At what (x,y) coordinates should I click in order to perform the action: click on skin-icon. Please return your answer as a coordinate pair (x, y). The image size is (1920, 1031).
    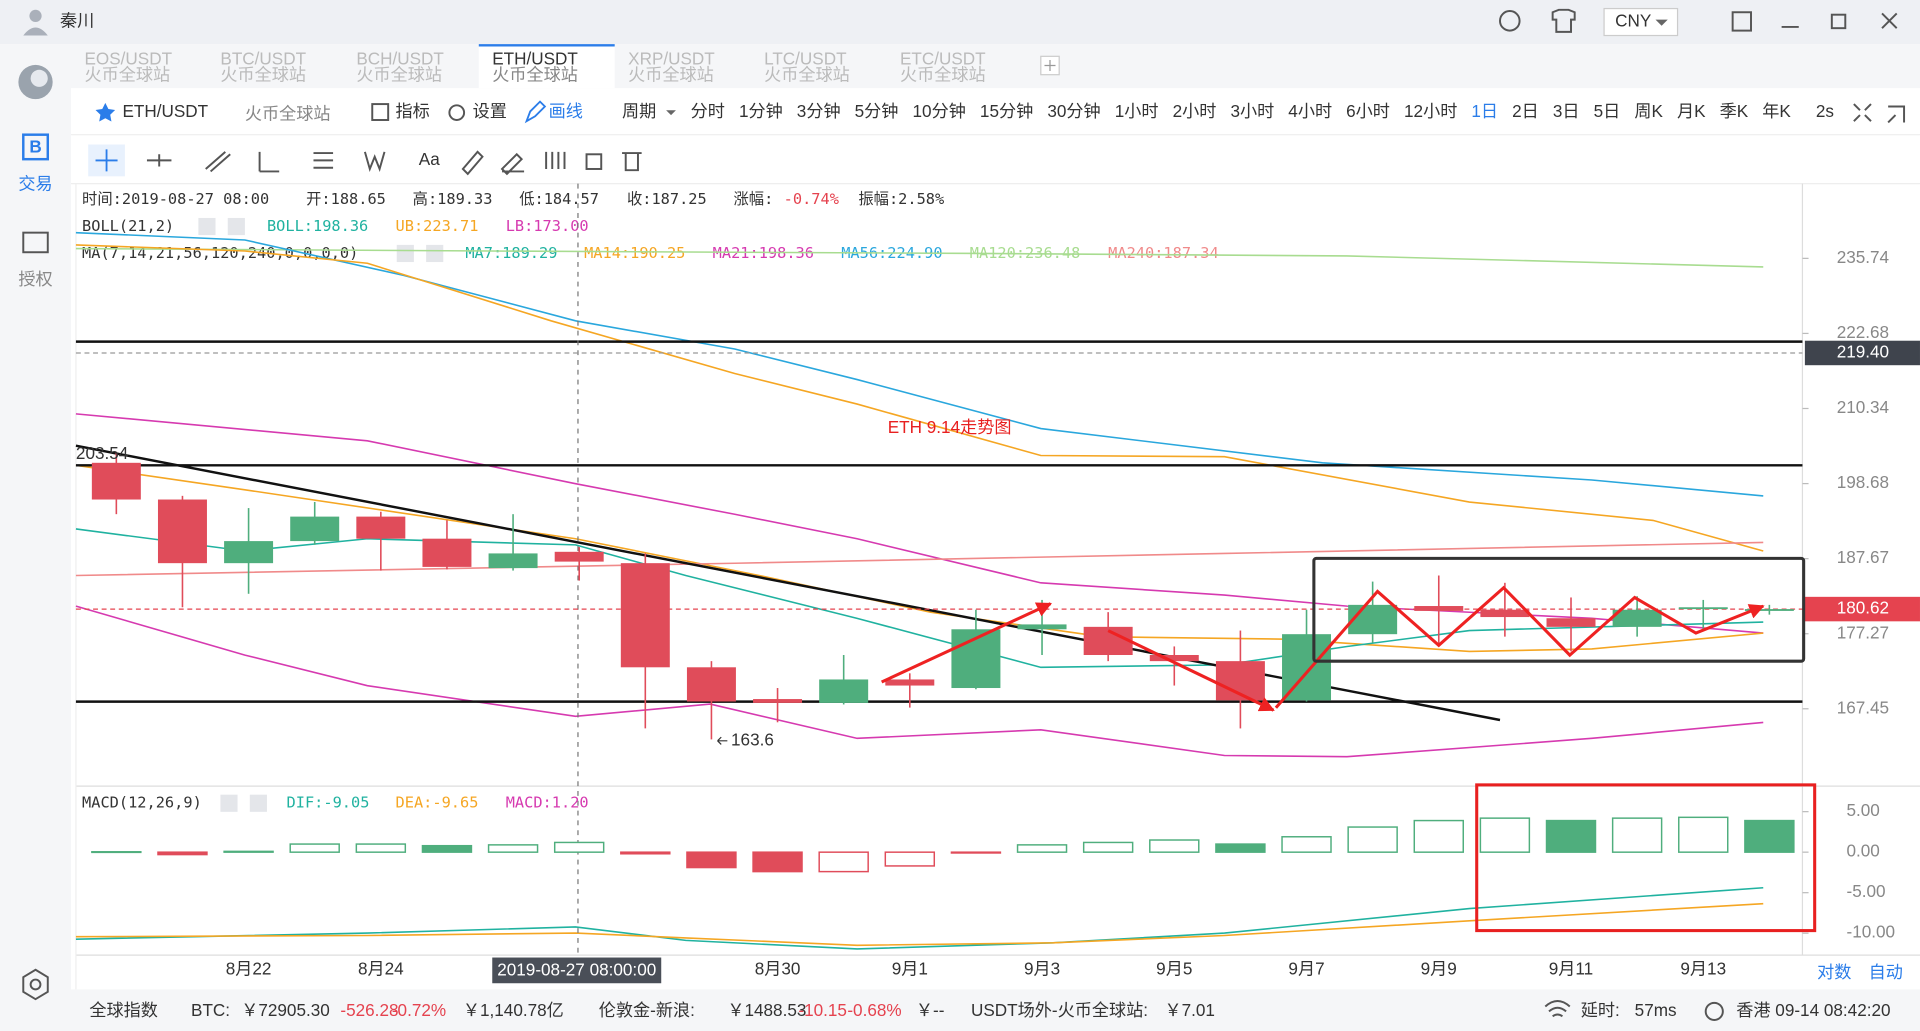
    Looking at the image, I should click on (1563, 20).